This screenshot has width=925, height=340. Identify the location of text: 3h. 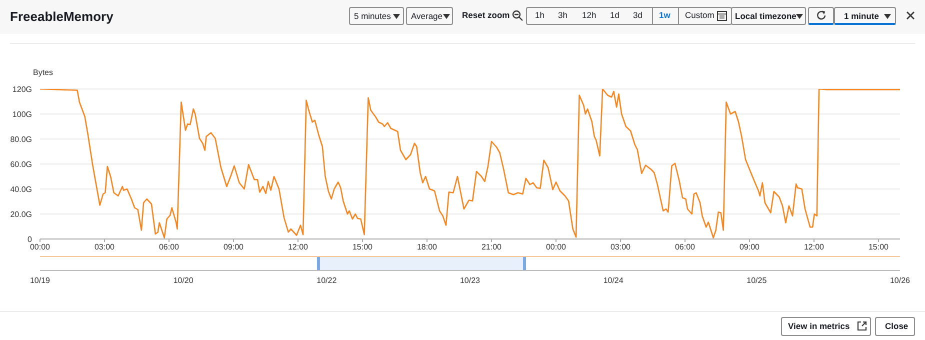
(563, 15).